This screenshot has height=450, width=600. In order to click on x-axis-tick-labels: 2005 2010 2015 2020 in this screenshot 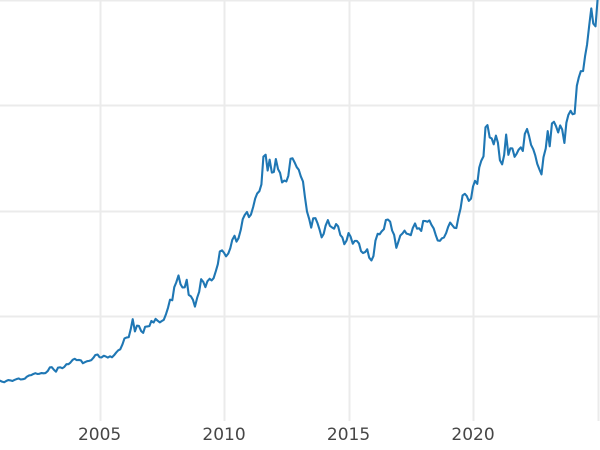, I will do `click(300, 435)`.